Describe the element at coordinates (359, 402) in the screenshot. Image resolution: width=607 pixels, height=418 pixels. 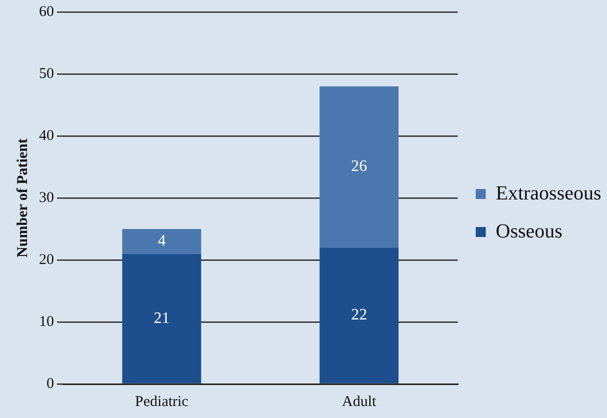
I see `x-tick-label: Adult` at that location.